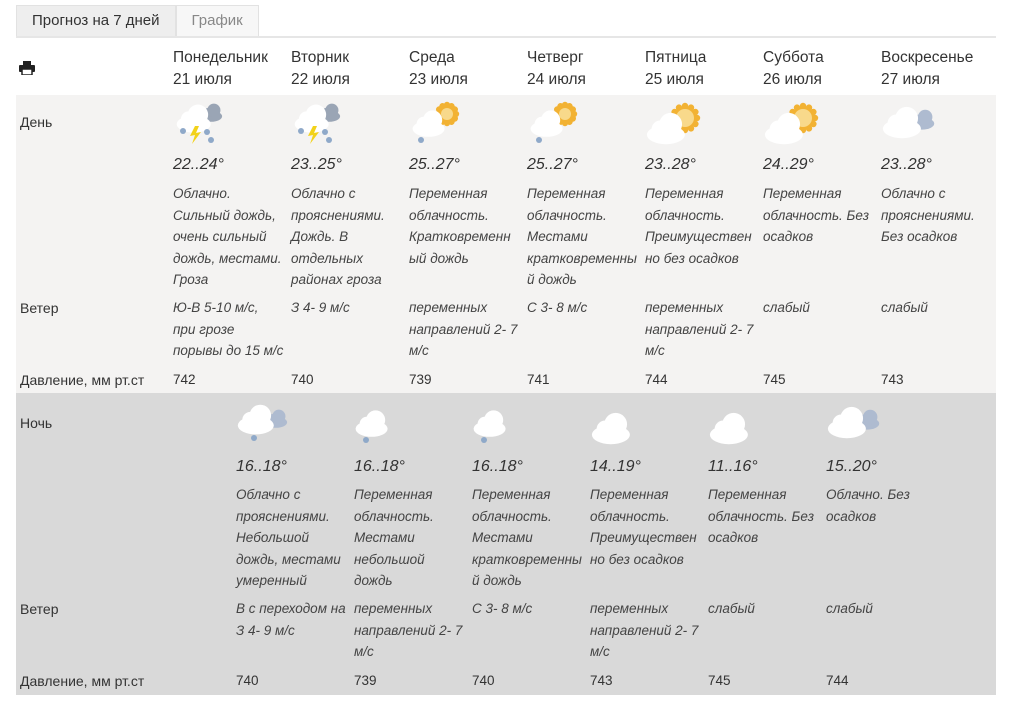  I want to click on day-header: Понедельник 21 июля, so click(220, 69).